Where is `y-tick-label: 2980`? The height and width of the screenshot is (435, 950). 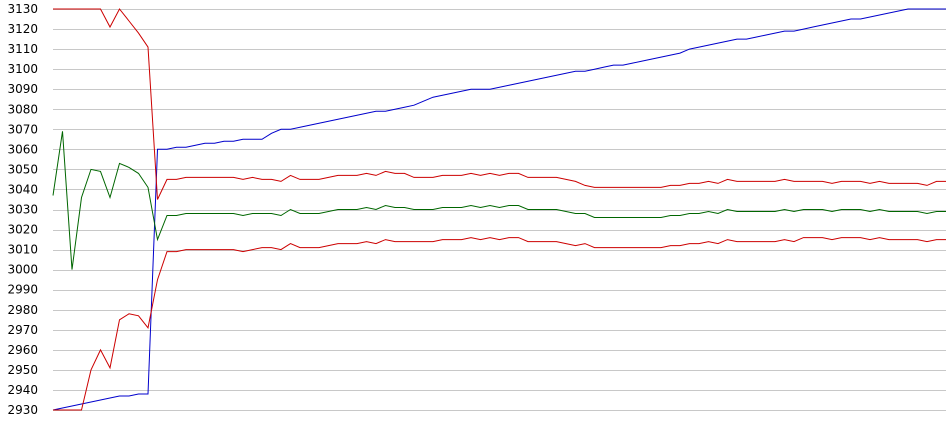 y-tick-label: 2980 is located at coordinates (22, 310).